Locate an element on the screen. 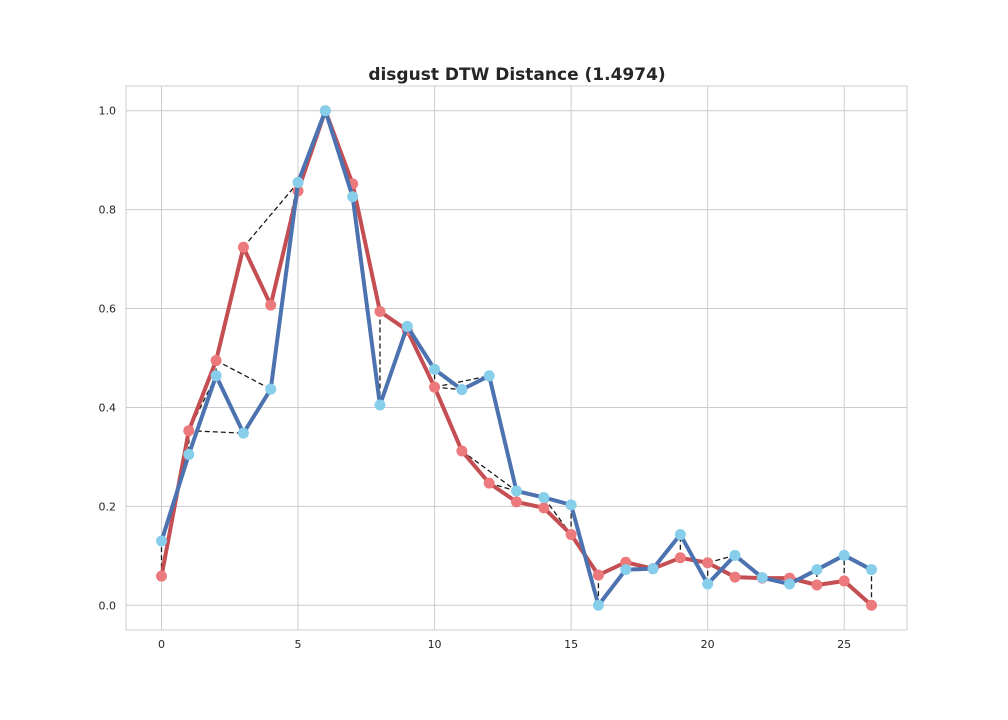 Image resolution: width=1008 pixels, height=720 pixels. y-tick-label: 0.6 is located at coordinates (108, 309).